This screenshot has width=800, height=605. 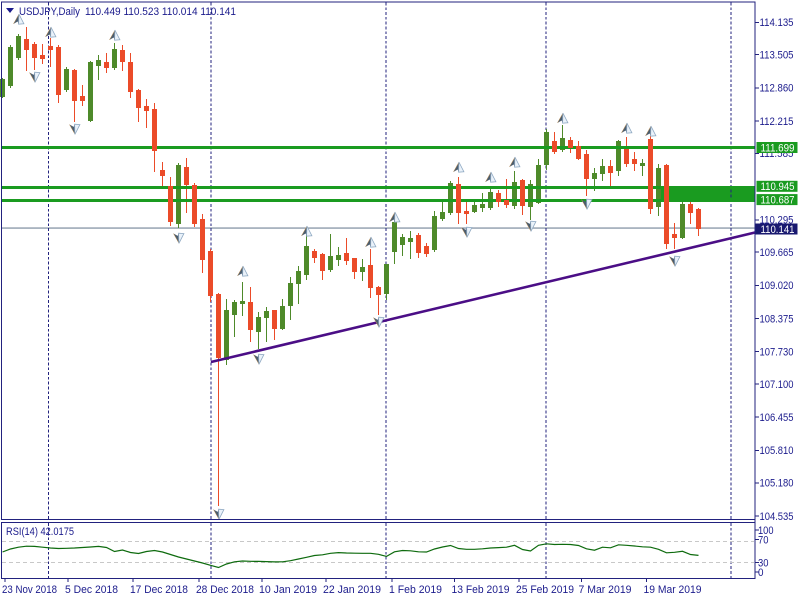 I want to click on svg-text: 104.535, so click(x=777, y=517).